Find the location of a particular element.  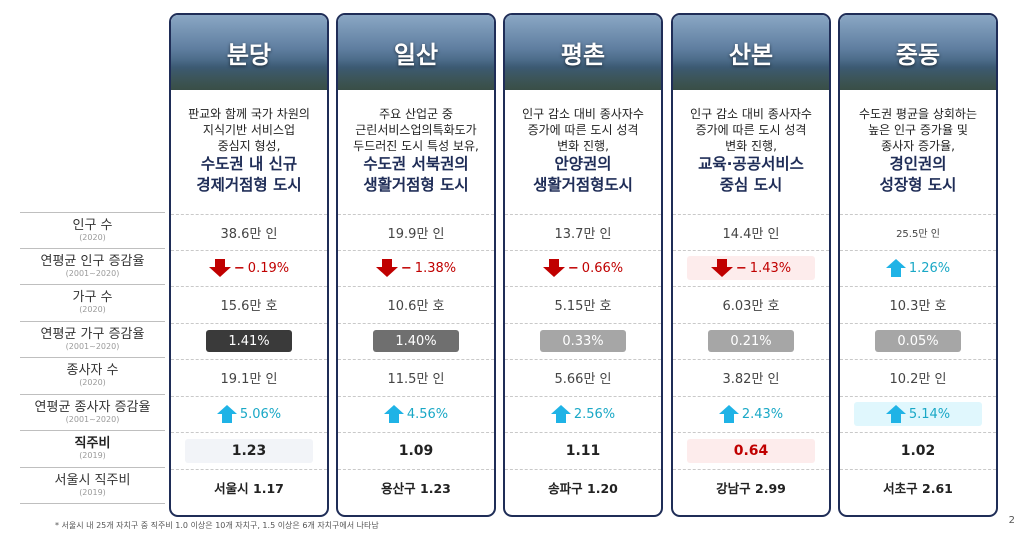

workers-rate: 2.56% is located at coordinates (583, 414).